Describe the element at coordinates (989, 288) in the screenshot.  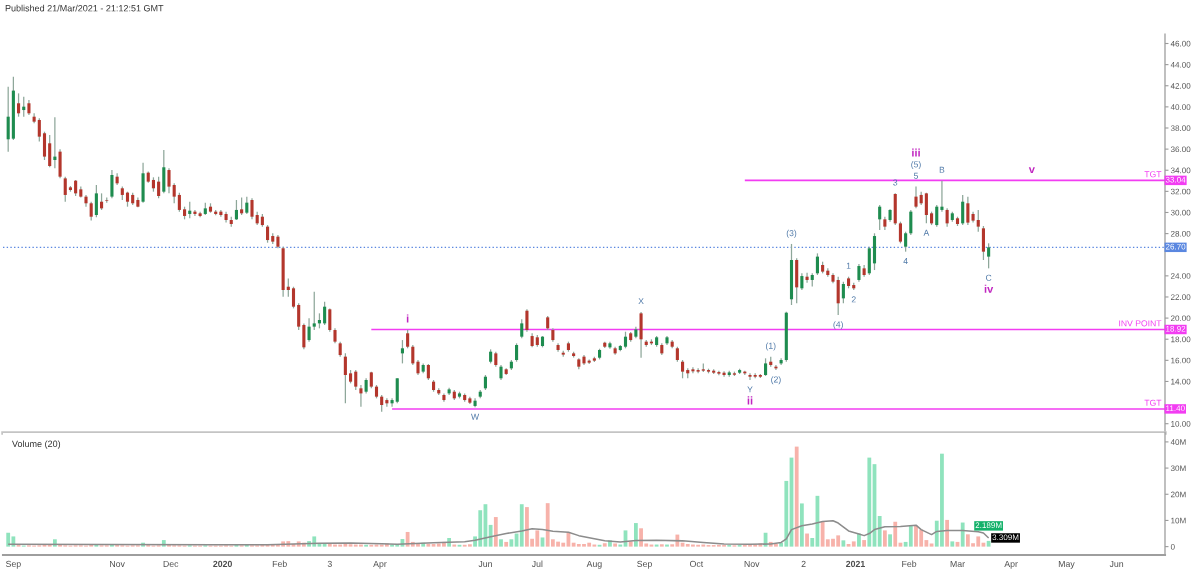
I see `annotation: iv` at that location.